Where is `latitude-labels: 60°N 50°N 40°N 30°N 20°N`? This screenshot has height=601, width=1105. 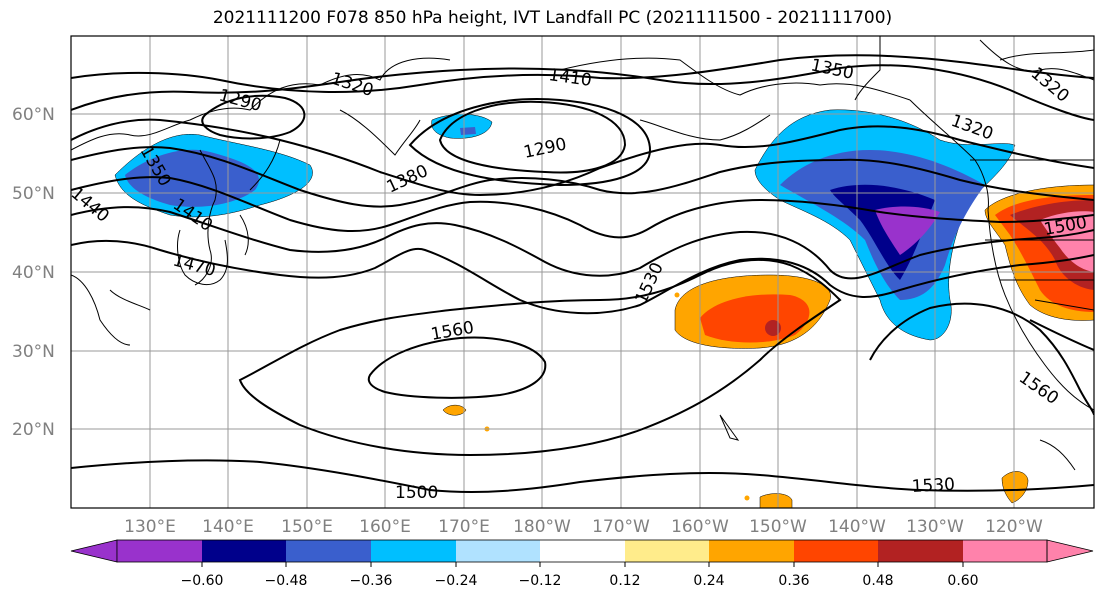 latitude-labels: 60°N 50°N 40°N 30°N 20°N is located at coordinates (33, 272).